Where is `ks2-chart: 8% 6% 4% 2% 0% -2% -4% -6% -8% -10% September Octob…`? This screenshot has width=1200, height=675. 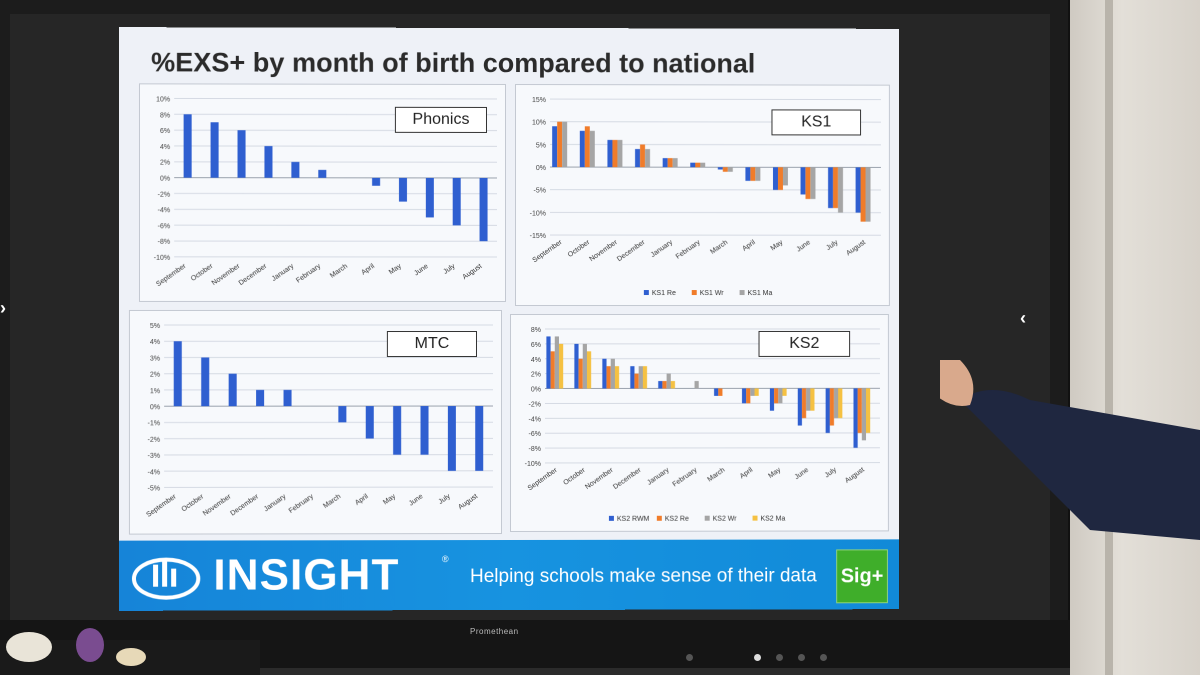
ks2-chart: 8% 6% 4% 2% 0% -2% -4% -6% -8% -10% September Octob… is located at coordinates (699, 423).